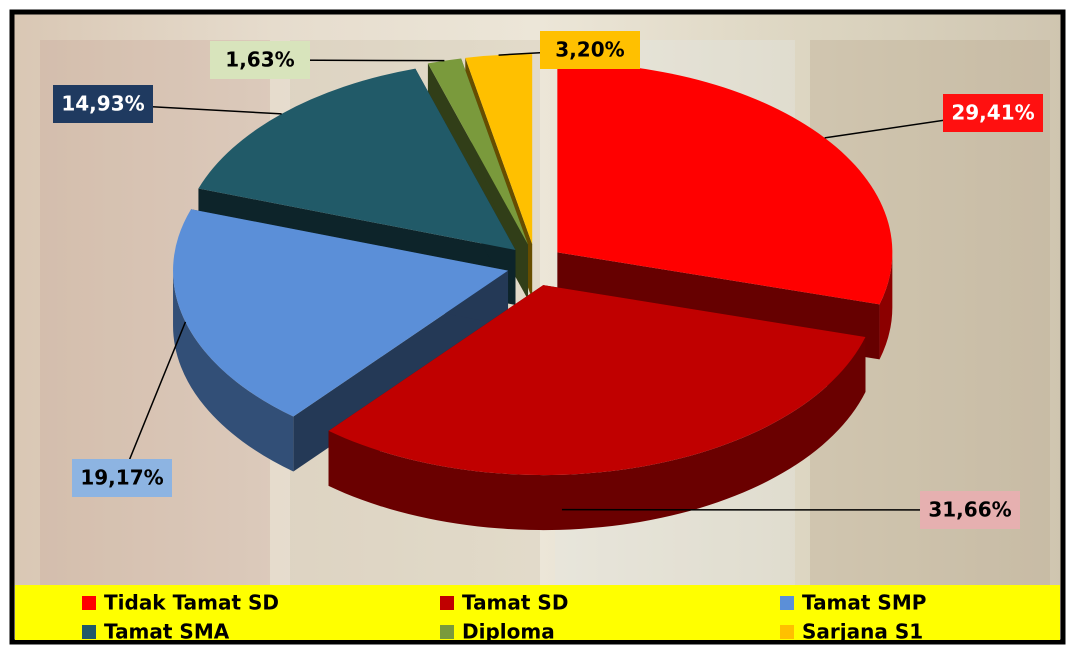 The width and height of the screenshot is (1075, 654). I want to click on legend-label: Tamat SD, so click(515, 603).